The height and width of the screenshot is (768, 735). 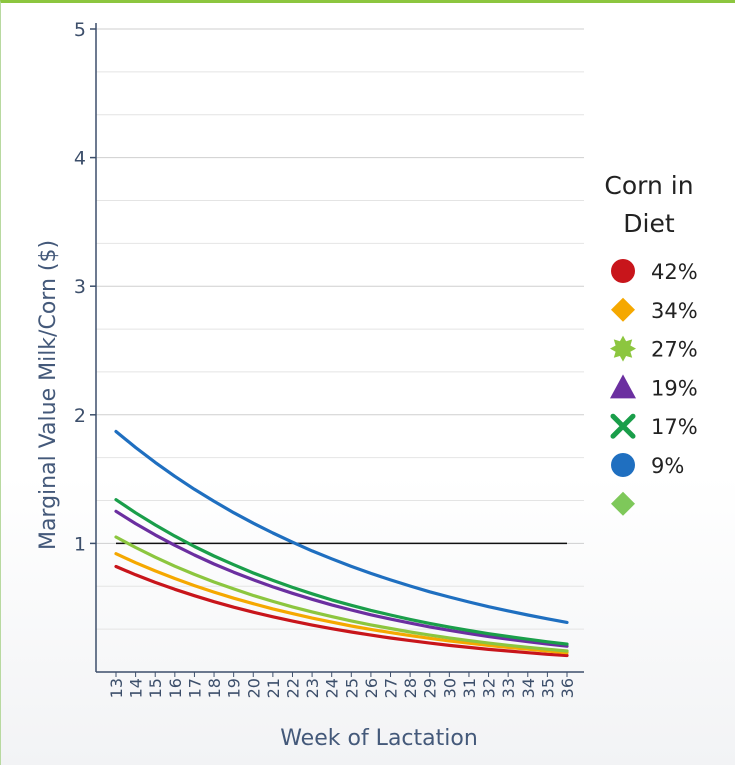 What do you see at coordinates (674, 350) in the screenshot?
I see `legend-label: 27%` at bounding box center [674, 350].